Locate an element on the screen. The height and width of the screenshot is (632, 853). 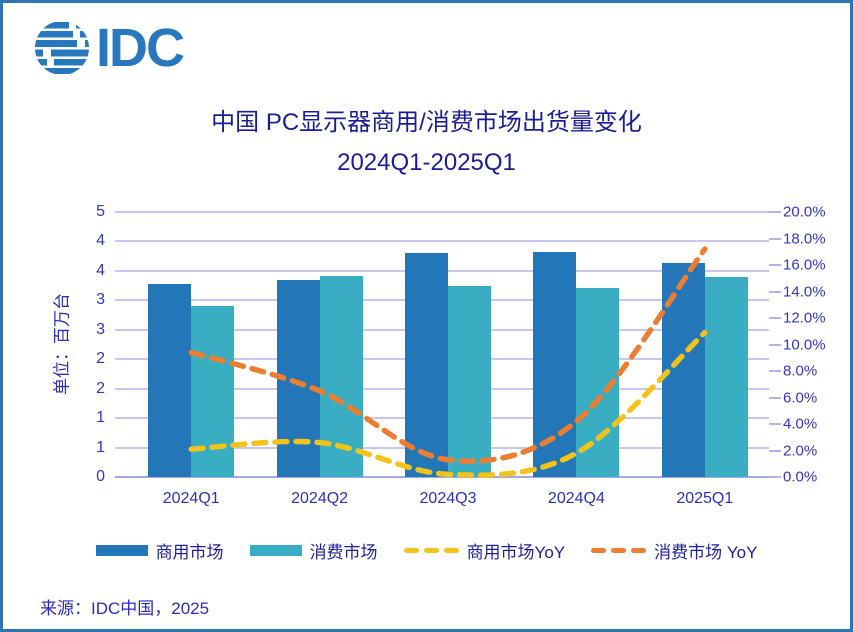
legend-item: 消费市场 YoY is located at coordinates (674, 550).